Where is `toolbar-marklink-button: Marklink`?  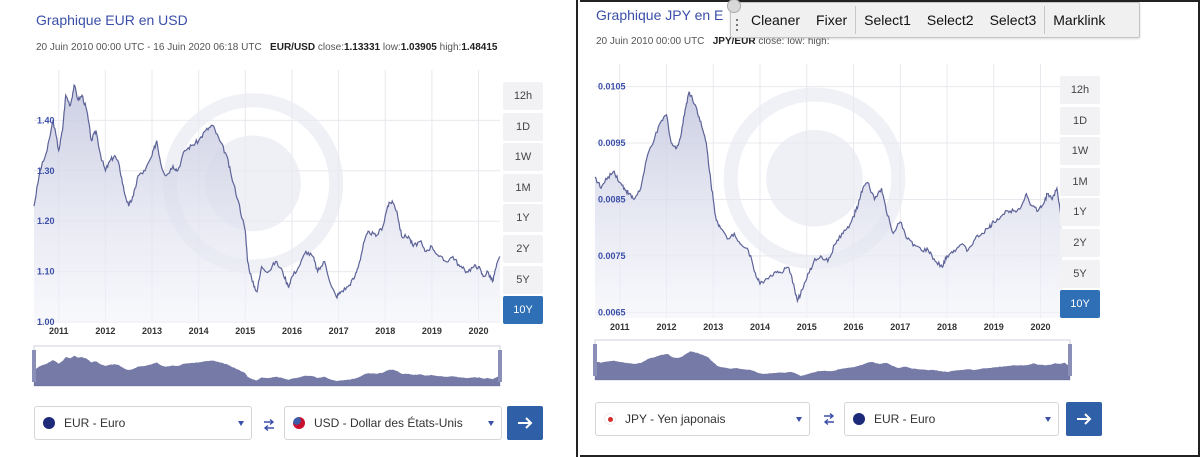 toolbar-marklink-button: Marklink is located at coordinates (1079, 20).